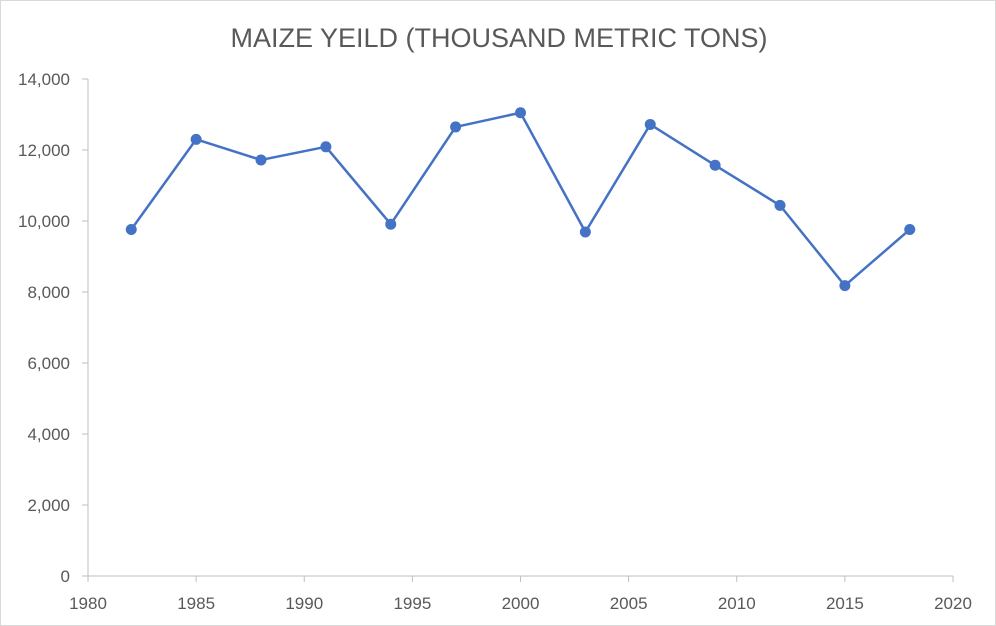 Image resolution: width=996 pixels, height=626 pixels. Describe the element at coordinates (65, 576) in the screenshot. I see `y-tick-label: 0` at that location.